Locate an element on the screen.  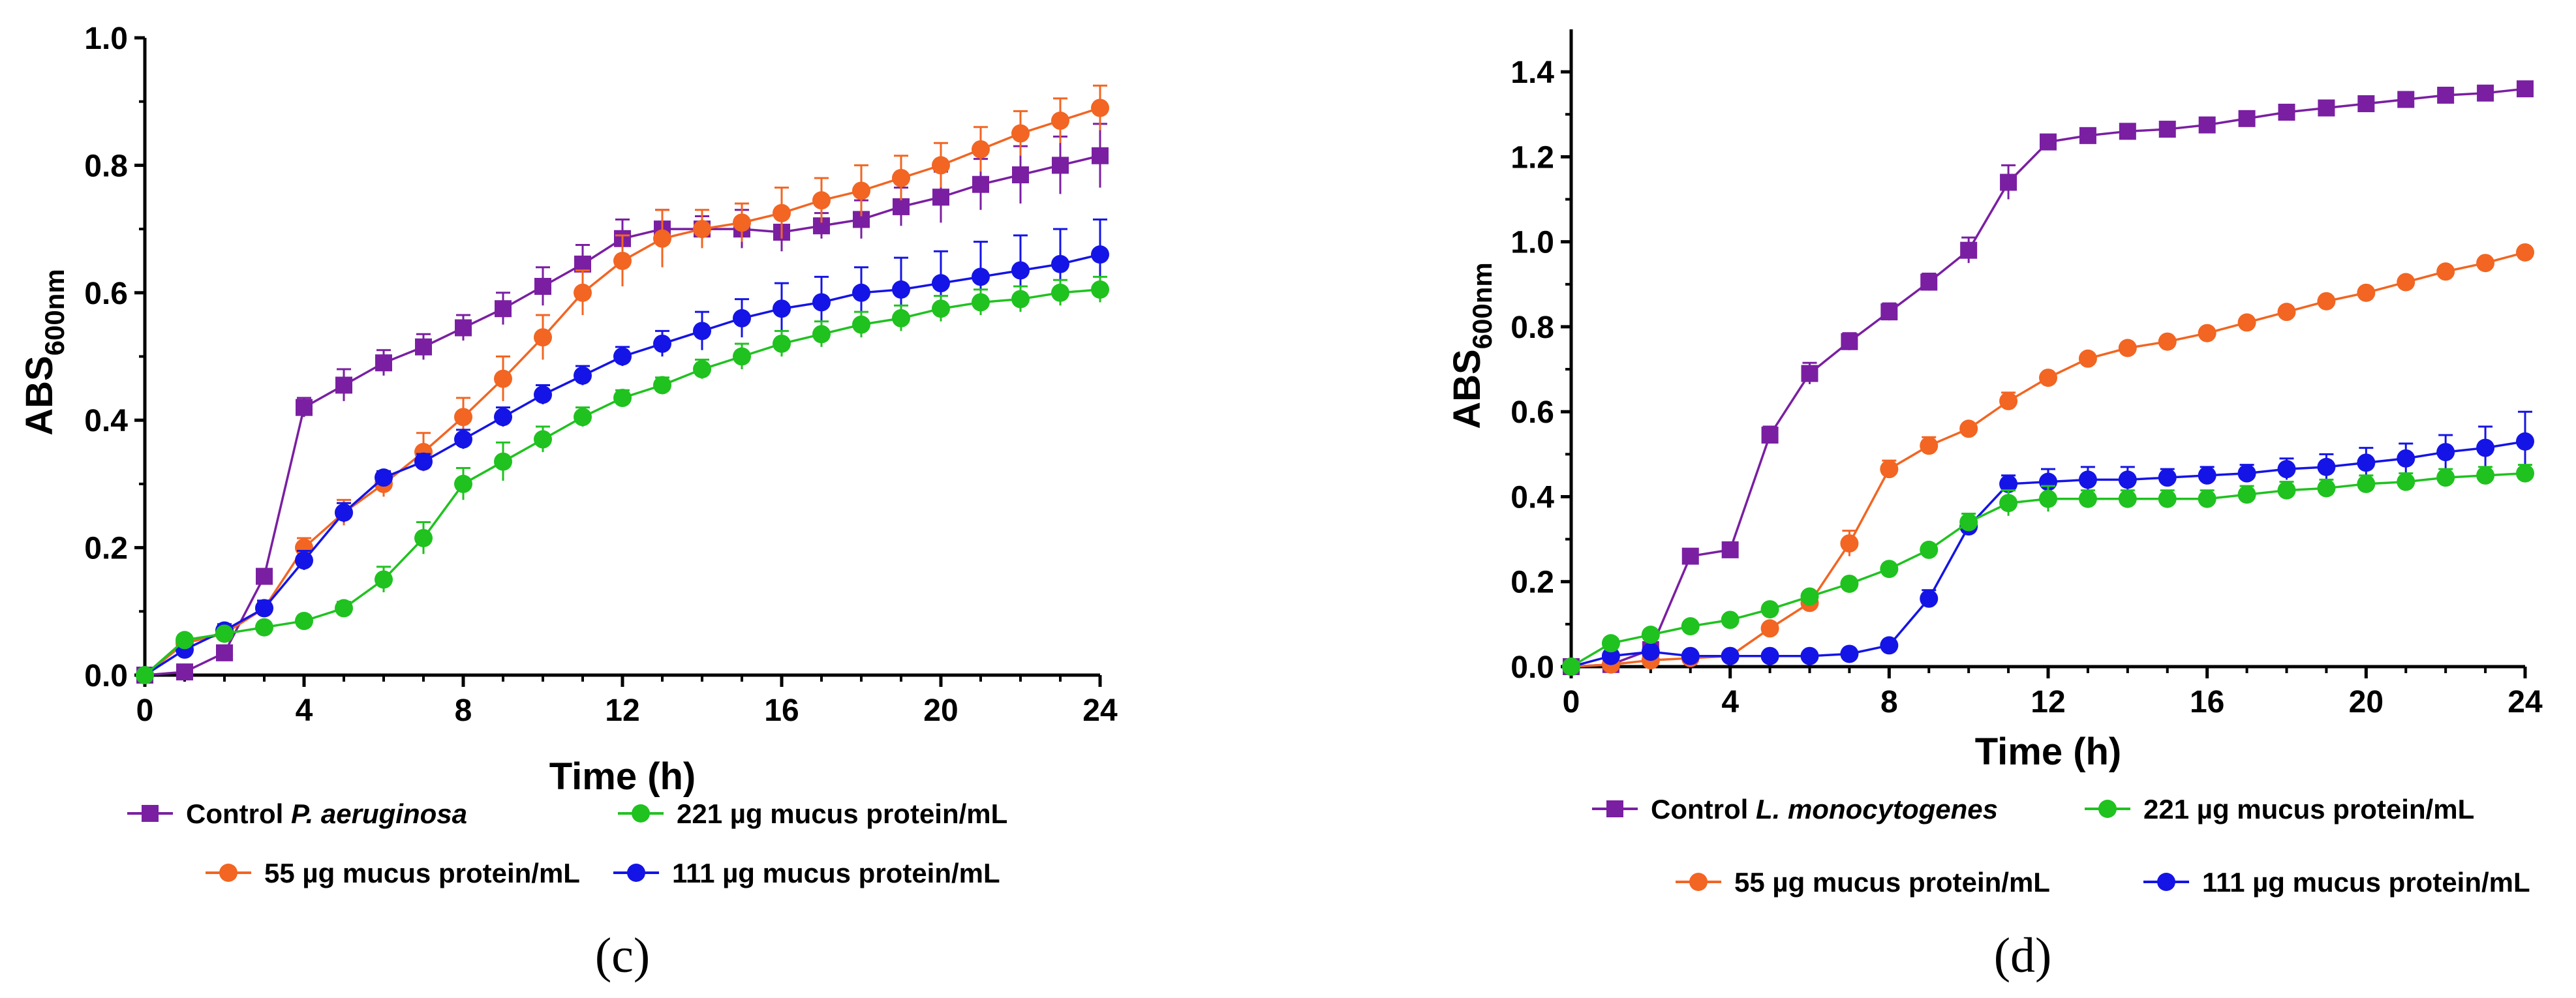
x-tick-label: 24 is located at coordinates (1100, 710).